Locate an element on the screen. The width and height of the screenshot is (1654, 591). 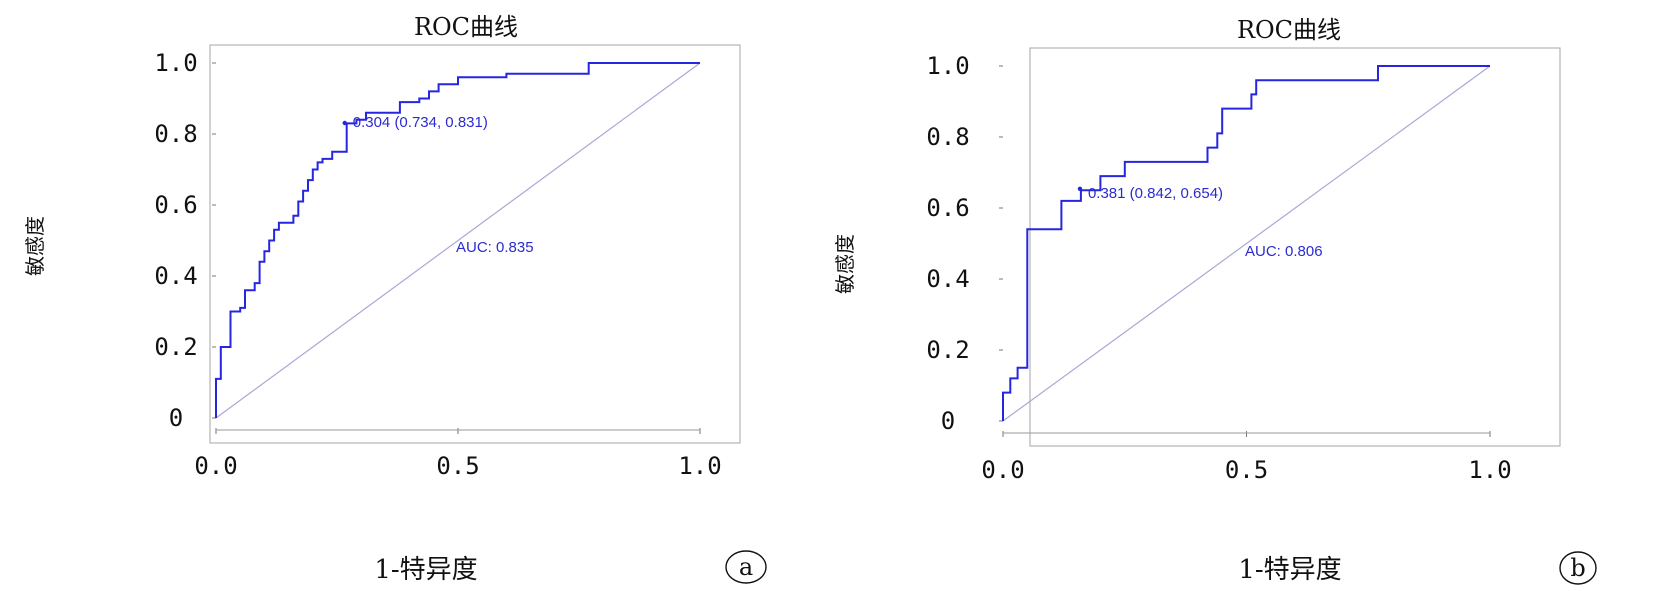
panel-b-y-tick-label: 0.2 is located at coordinates (947, 350).